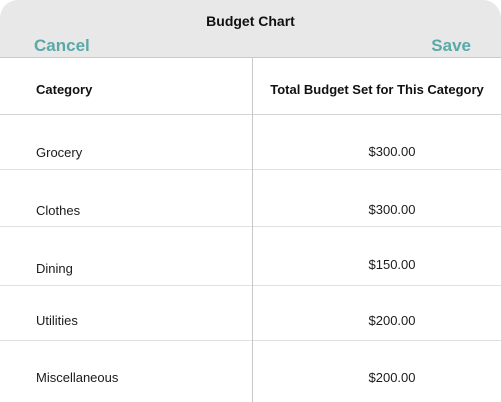 The height and width of the screenshot is (402, 501). What do you see at coordinates (64, 89) in the screenshot?
I see `column-header-category: Category` at bounding box center [64, 89].